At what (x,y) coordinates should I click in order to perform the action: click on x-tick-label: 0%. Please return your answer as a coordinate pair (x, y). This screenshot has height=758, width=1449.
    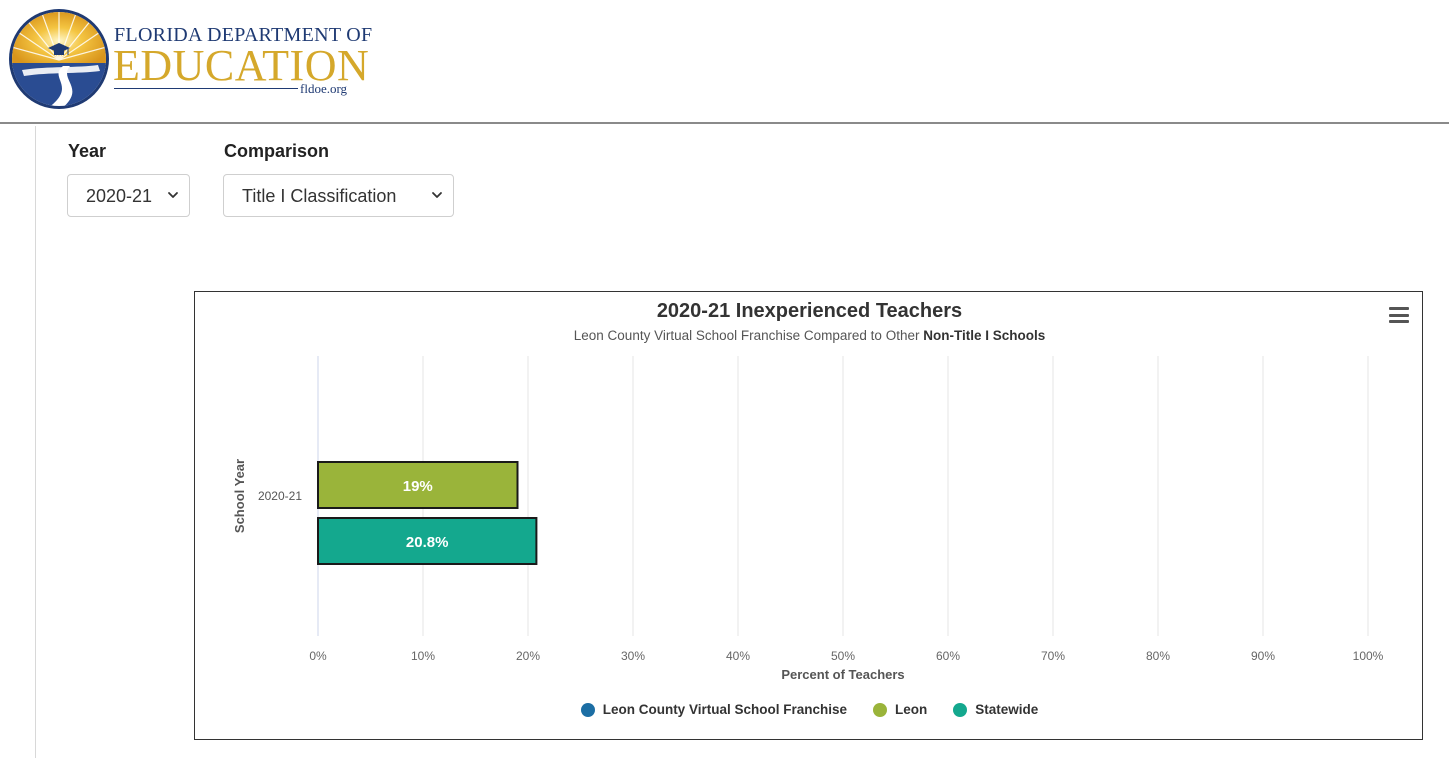
    Looking at the image, I should click on (318, 656).